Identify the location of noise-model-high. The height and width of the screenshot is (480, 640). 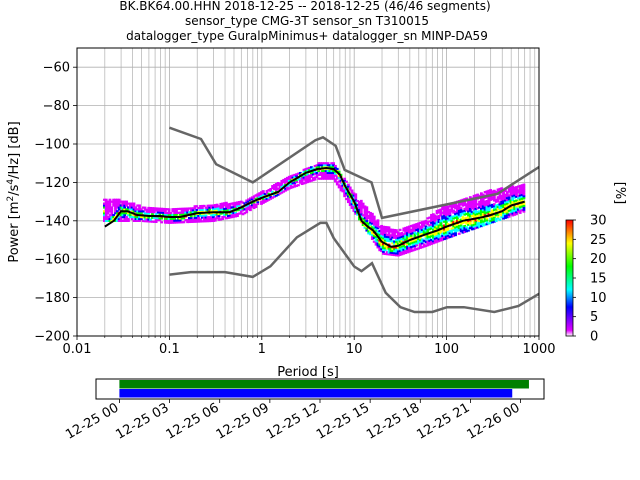
(353, 173).